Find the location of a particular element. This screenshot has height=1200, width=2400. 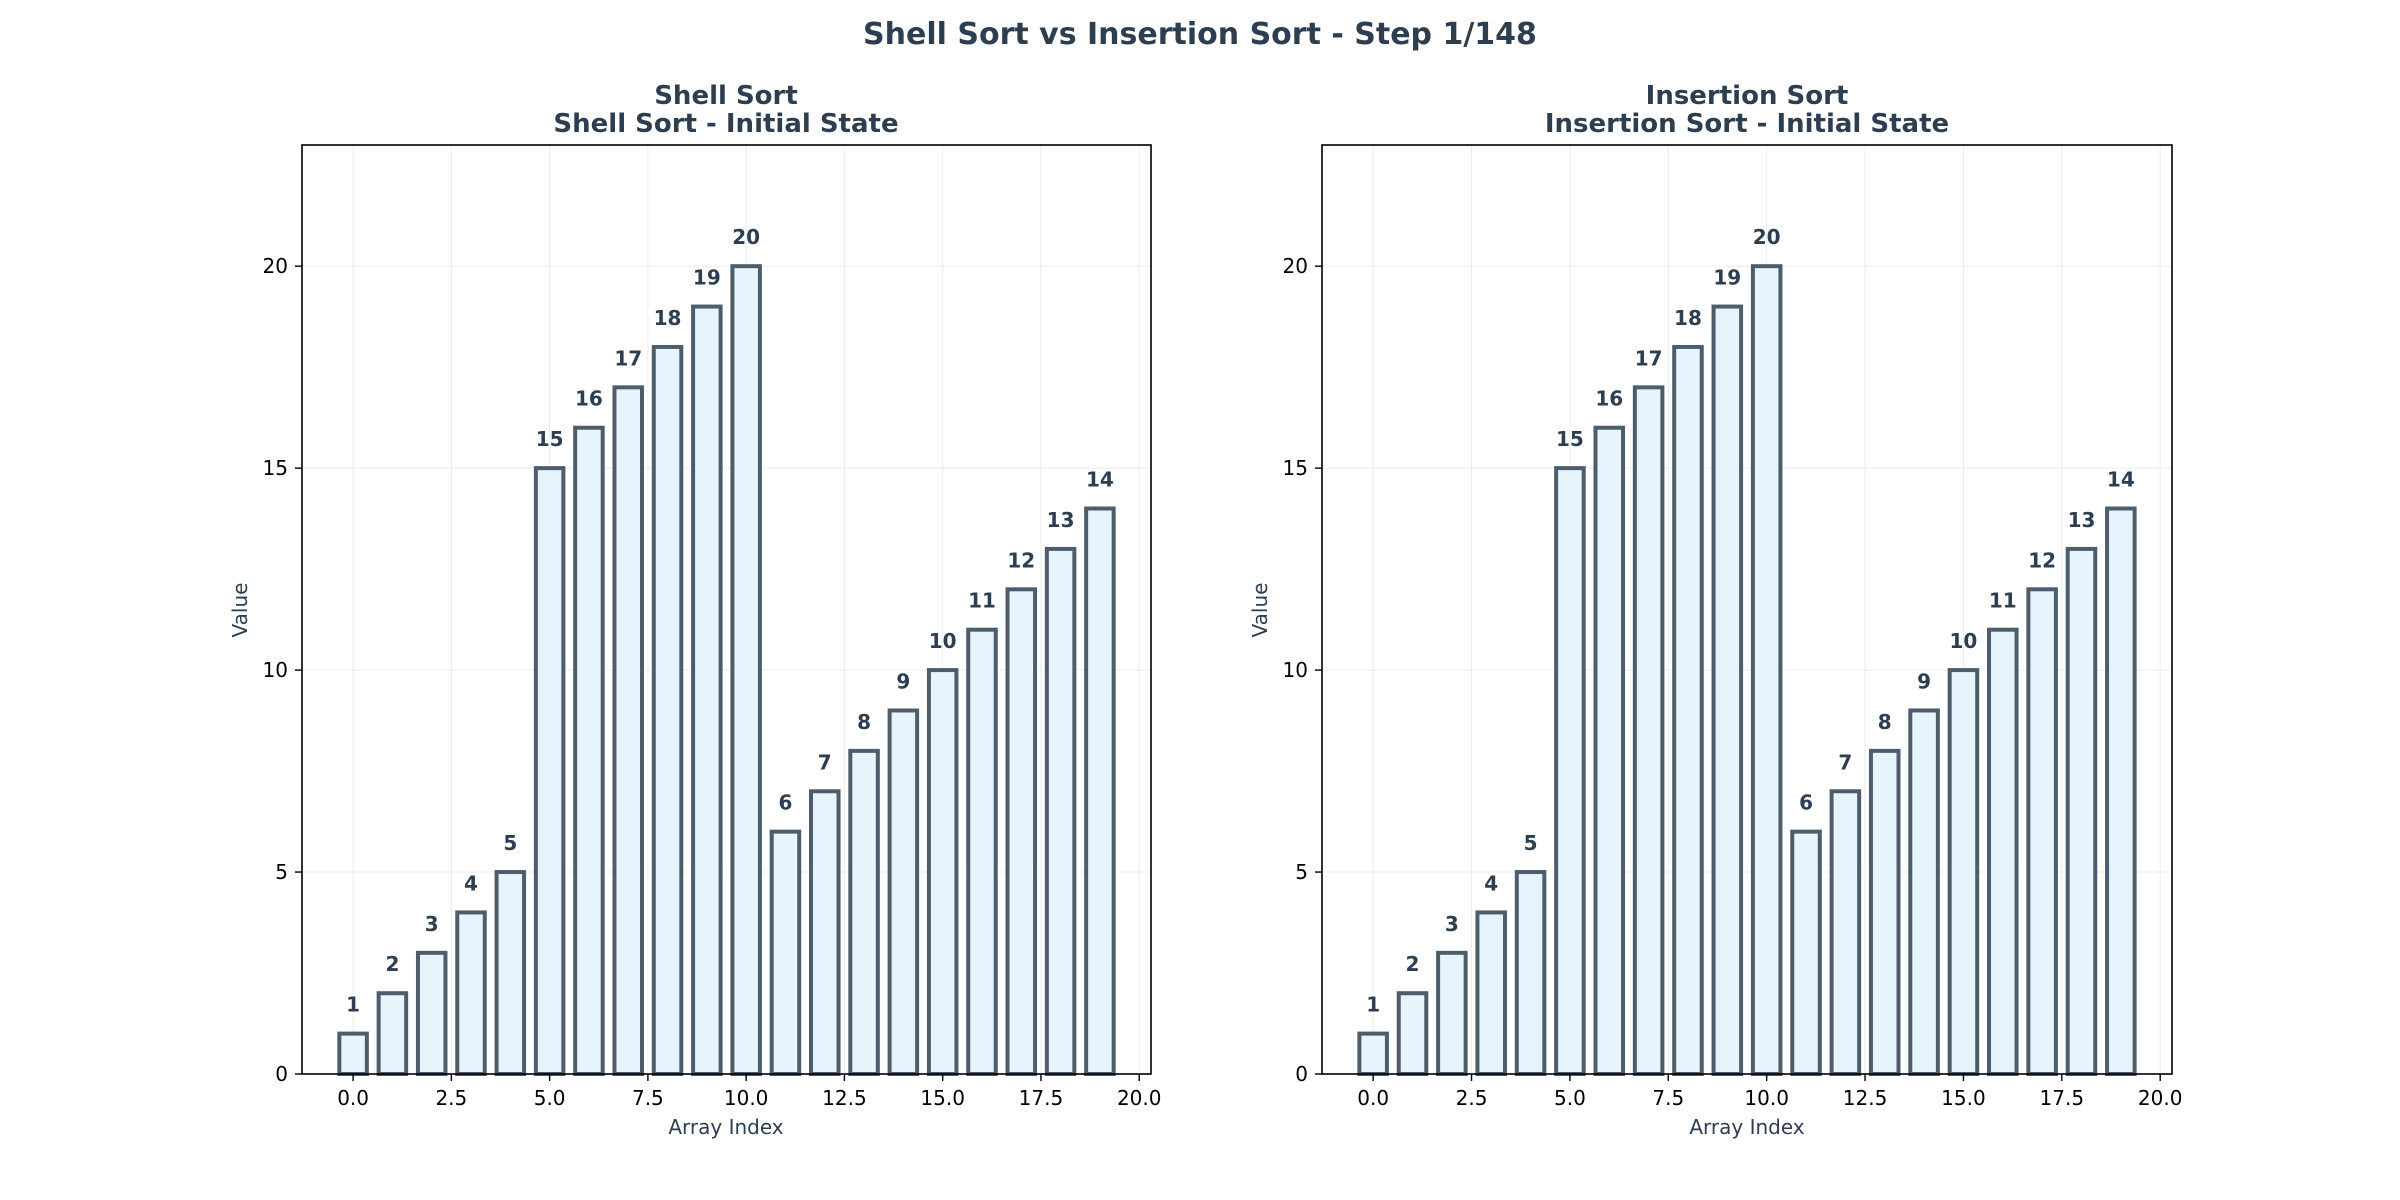

bar-value-label: 9 is located at coordinates (1924, 681).